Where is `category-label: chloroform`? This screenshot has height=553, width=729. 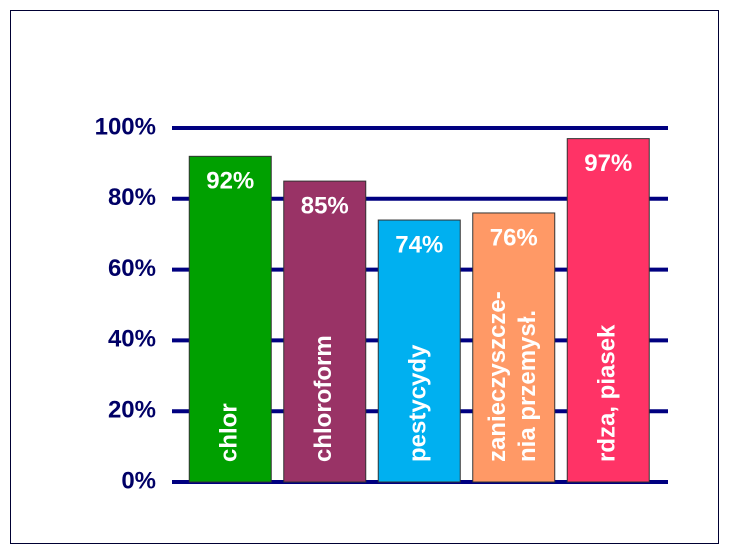 category-label: chloroform is located at coordinates (323, 398).